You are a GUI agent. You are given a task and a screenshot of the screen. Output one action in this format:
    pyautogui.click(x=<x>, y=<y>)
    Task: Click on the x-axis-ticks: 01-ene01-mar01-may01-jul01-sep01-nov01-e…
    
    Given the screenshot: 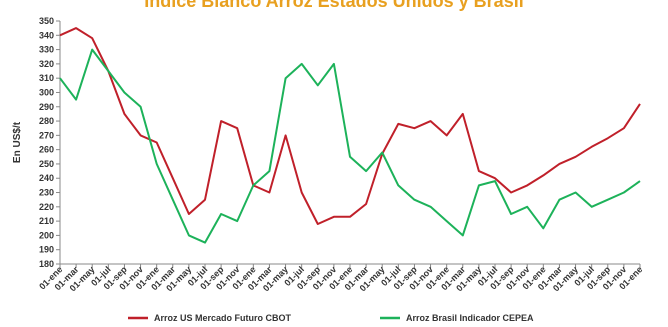 What is the action you would take?
    pyautogui.click(x=340, y=278)
    